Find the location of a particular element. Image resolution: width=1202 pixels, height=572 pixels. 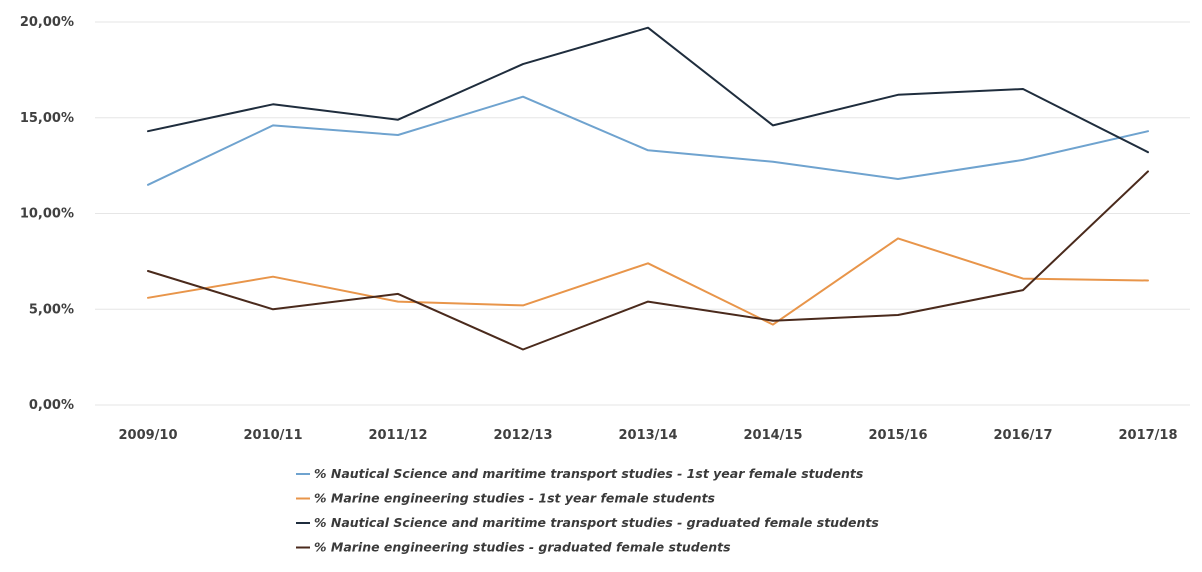

x-tick-label: 2013/14 is located at coordinates (647, 435).